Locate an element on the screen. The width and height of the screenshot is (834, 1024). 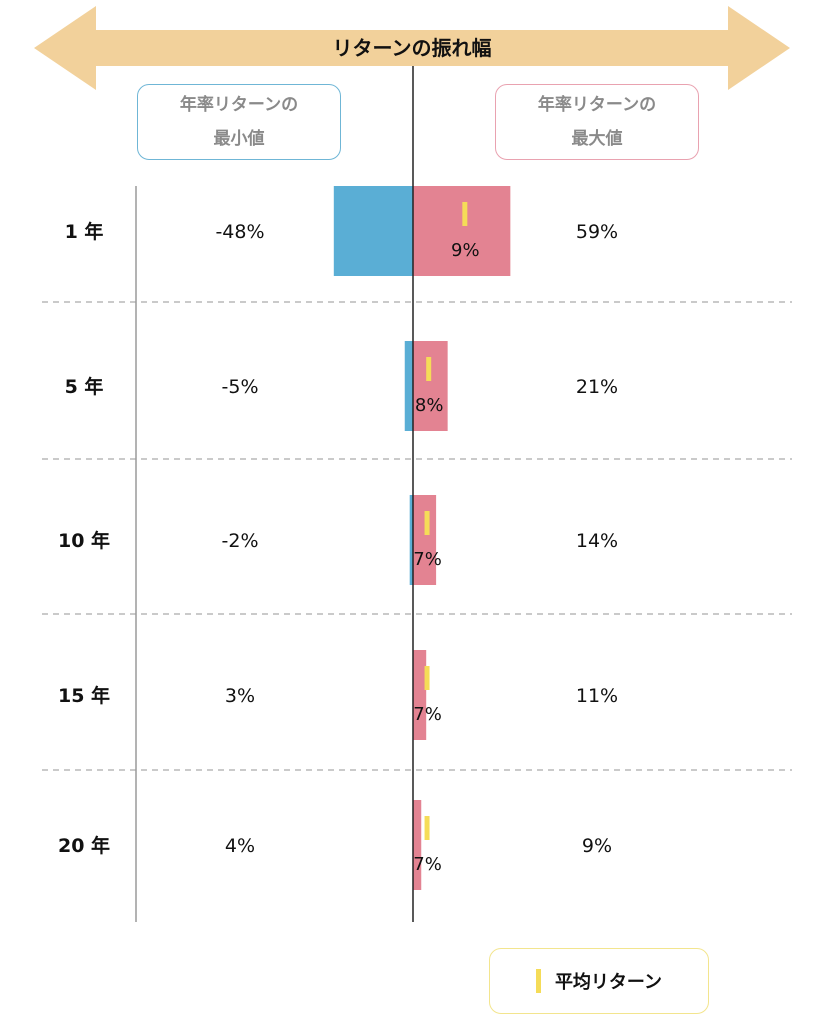
min-header-line2: 最小値 is located at coordinates (239, 139).